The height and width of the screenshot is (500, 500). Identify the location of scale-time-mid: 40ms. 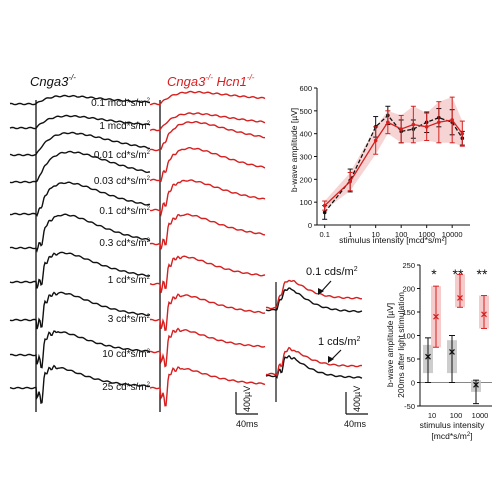
(355, 424).